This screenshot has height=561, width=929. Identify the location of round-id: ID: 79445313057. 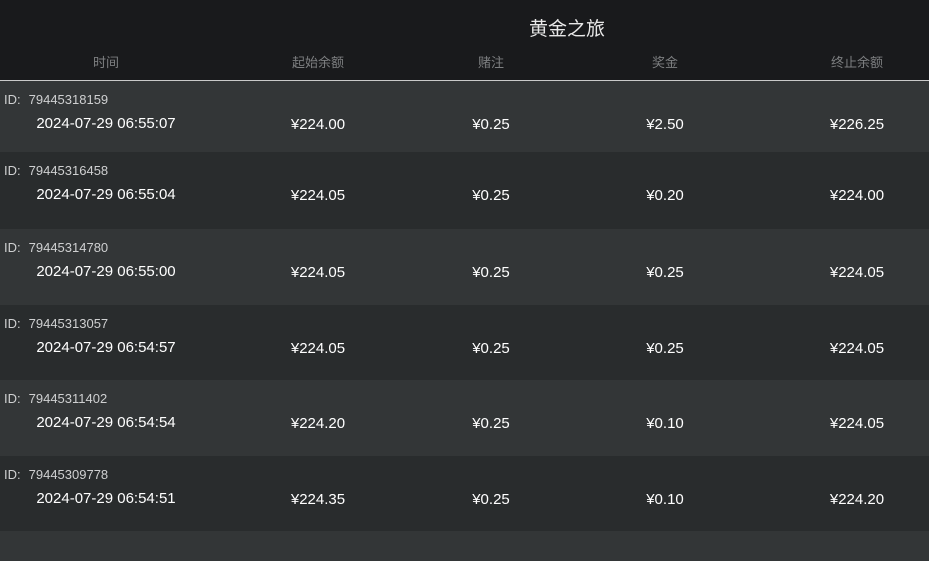
(56, 323).